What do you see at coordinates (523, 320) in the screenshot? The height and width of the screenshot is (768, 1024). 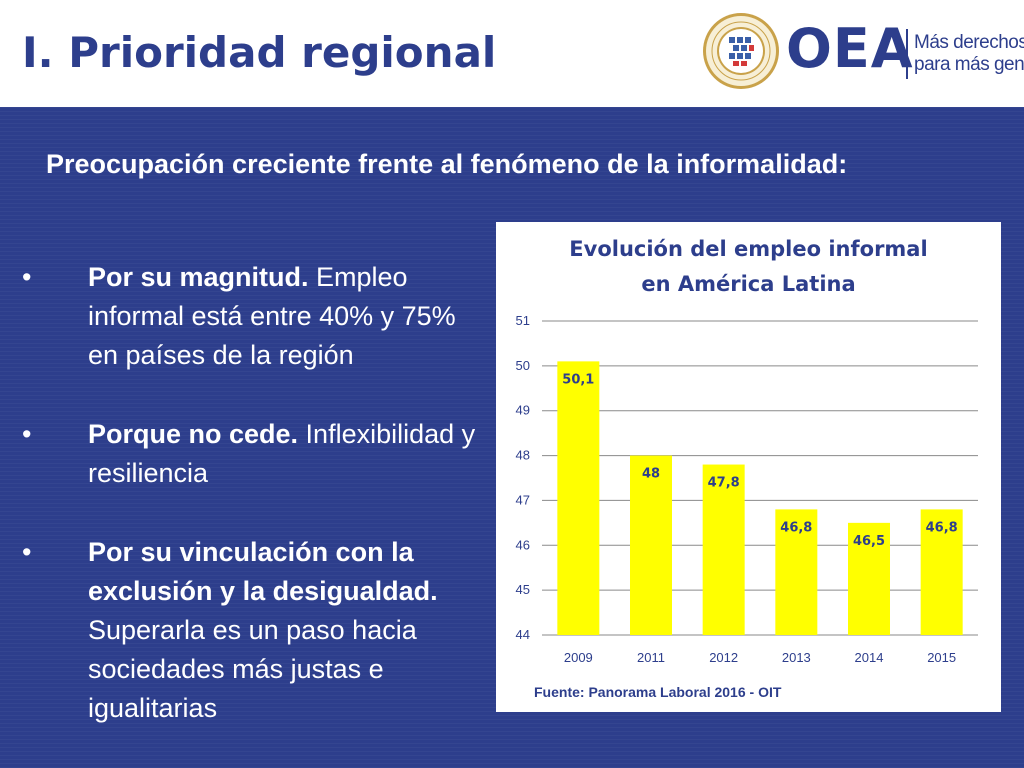 I see `y-tick-label: 51` at bounding box center [523, 320].